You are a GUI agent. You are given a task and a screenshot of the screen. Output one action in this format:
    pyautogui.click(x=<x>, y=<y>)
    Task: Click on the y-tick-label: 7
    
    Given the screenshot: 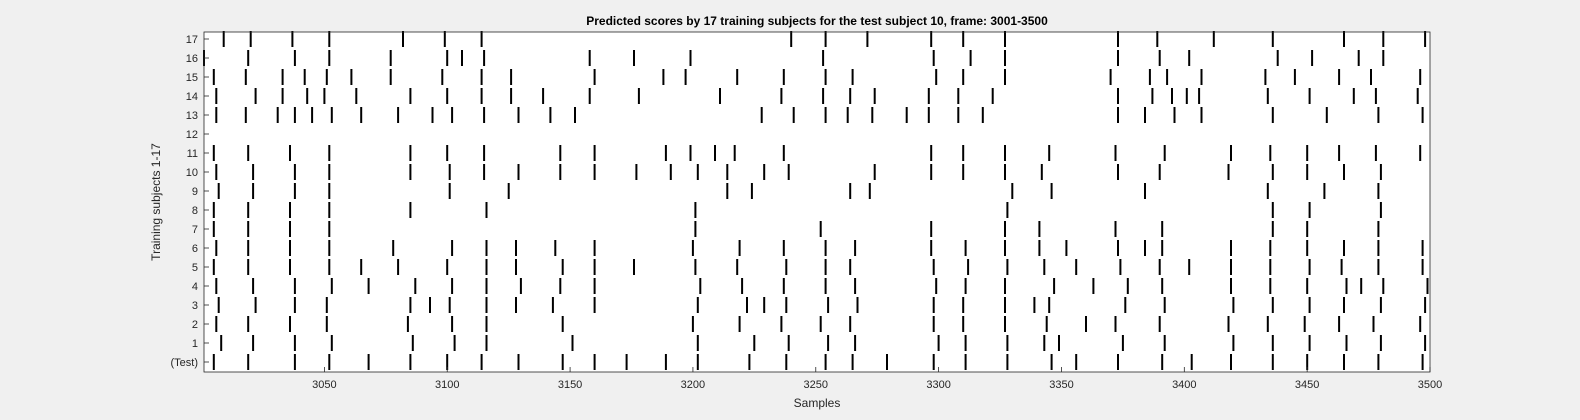 What is the action you would take?
    pyautogui.click(x=195, y=230)
    